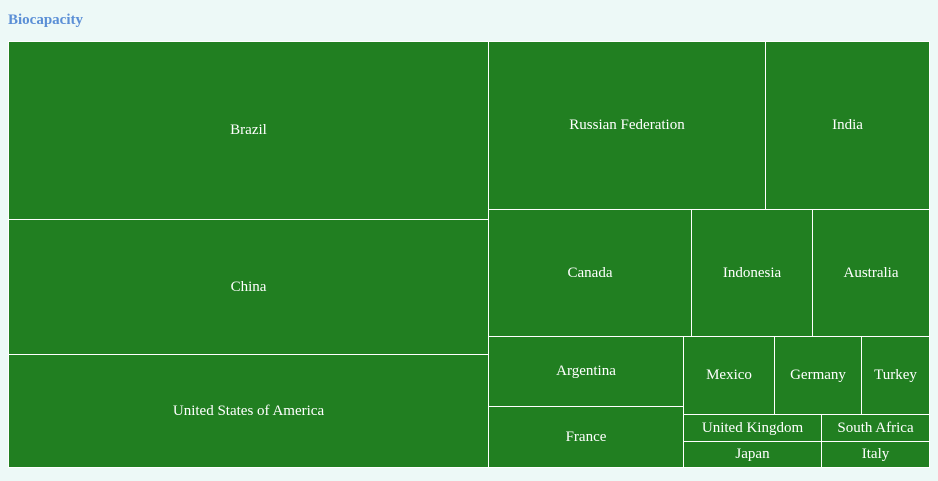 This screenshot has width=938, height=481. I want to click on treemap-tile: India, so click(847, 125).